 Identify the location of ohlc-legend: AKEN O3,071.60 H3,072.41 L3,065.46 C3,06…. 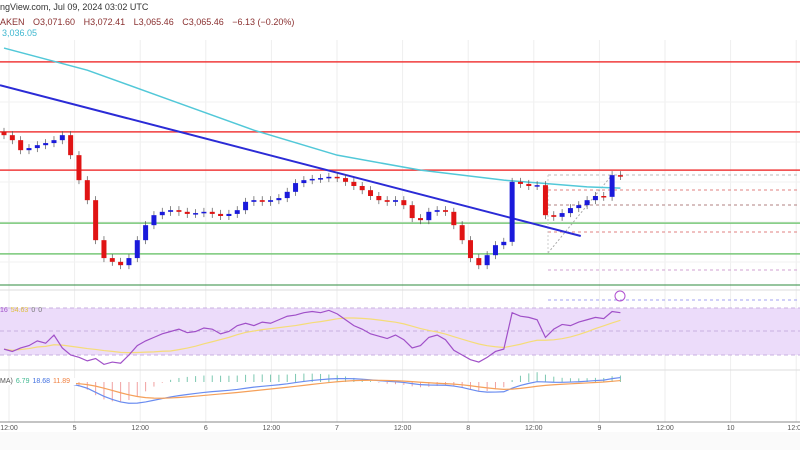
(150, 22).